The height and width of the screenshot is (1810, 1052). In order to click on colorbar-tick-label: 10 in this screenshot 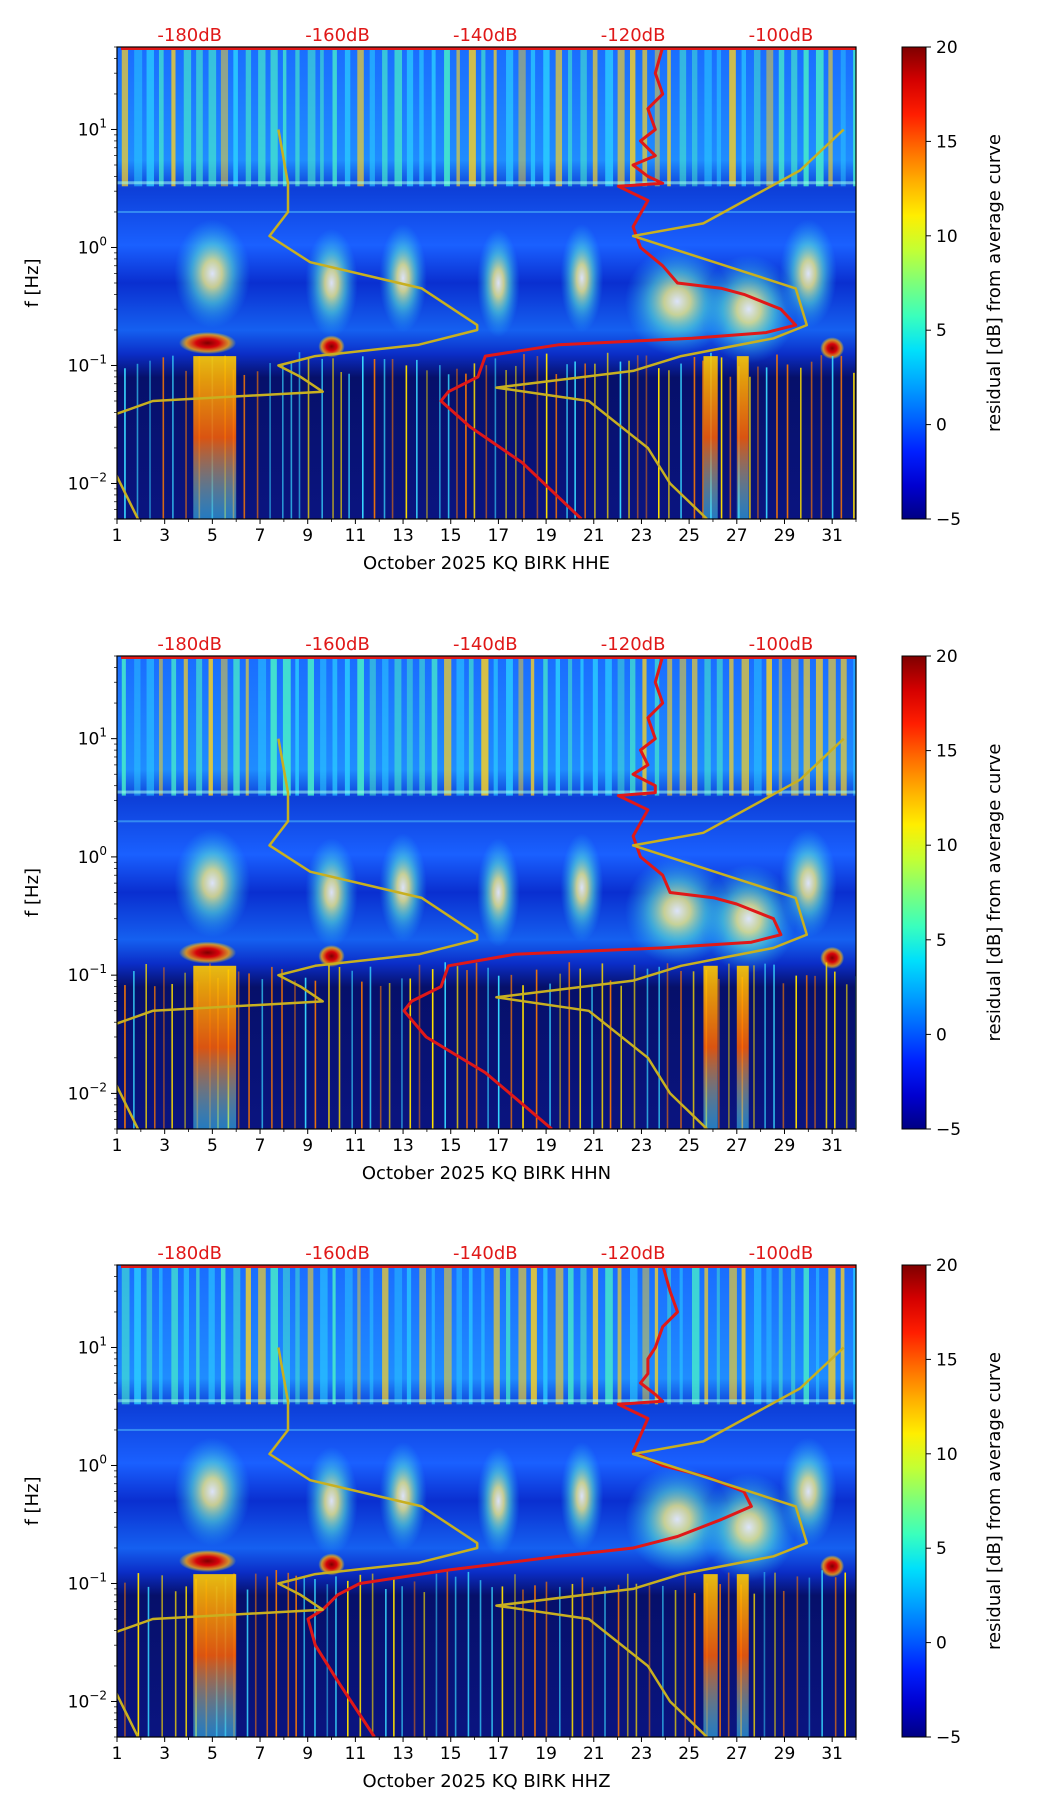, I will do `click(947, 846)`.